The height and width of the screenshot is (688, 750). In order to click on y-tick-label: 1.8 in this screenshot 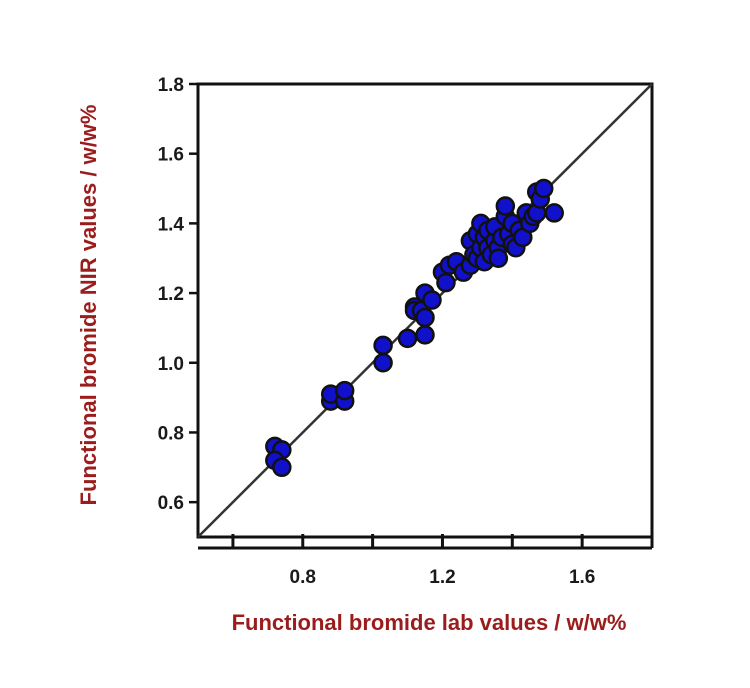, I will do `click(171, 85)`.